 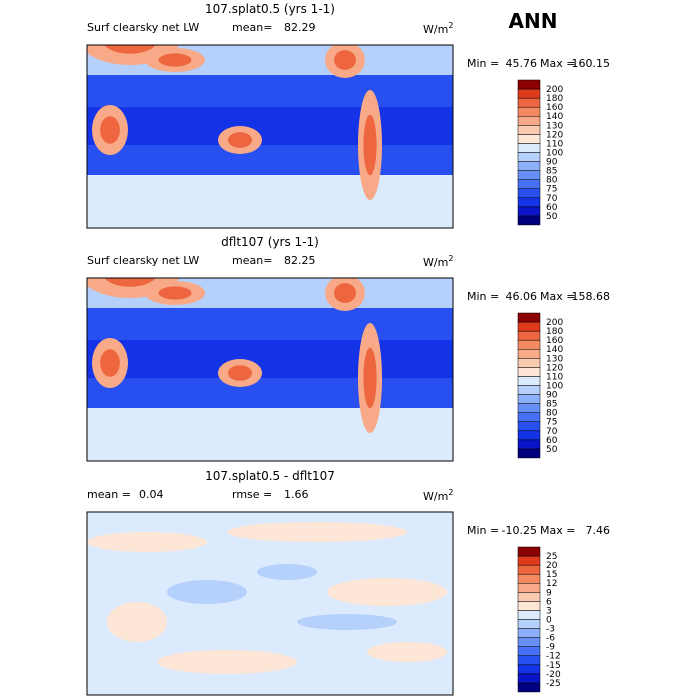 I want to click on colorbar-label: 85, so click(x=551, y=172).